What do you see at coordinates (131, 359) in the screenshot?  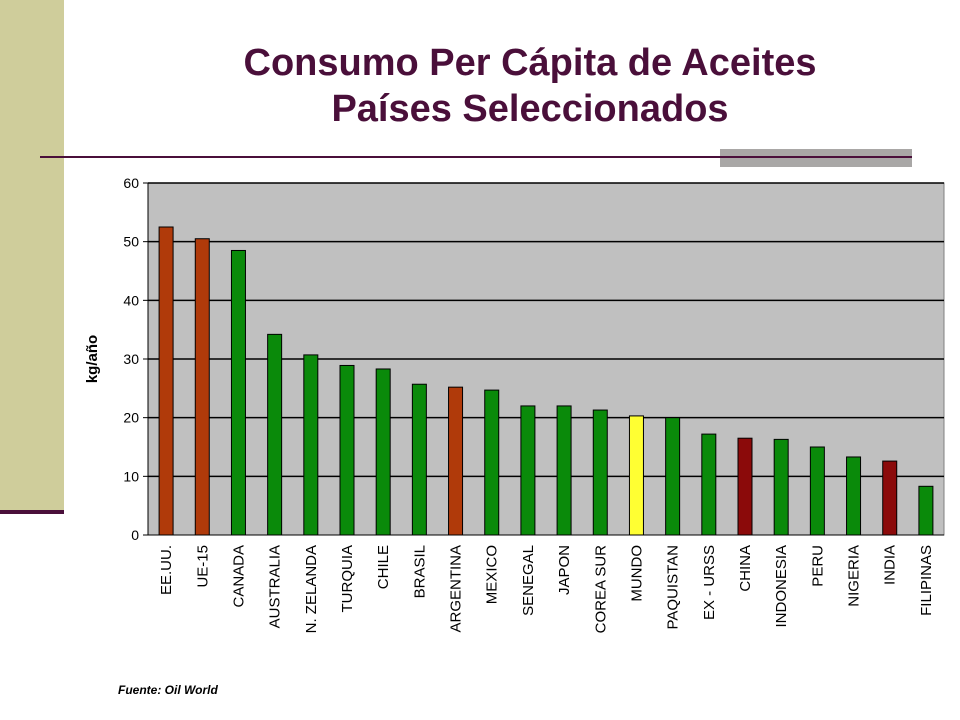 I see `y-tick-label: 30` at bounding box center [131, 359].